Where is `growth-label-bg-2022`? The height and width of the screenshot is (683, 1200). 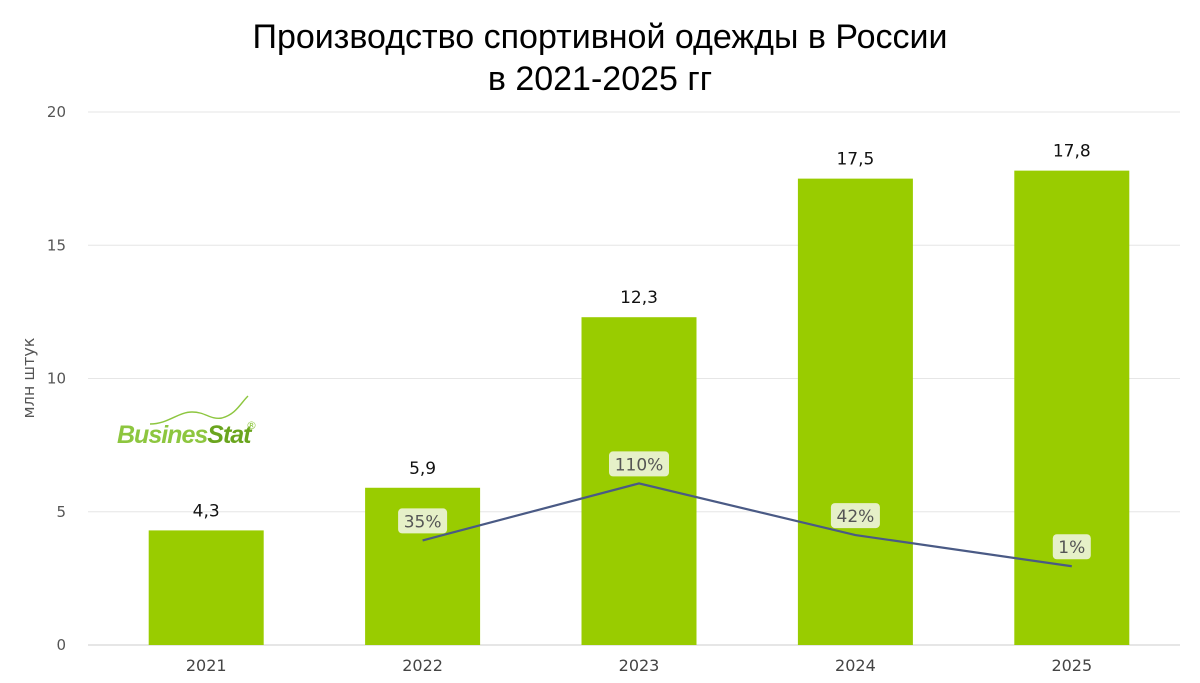 growth-label-bg-2022 is located at coordinates (423, 521).